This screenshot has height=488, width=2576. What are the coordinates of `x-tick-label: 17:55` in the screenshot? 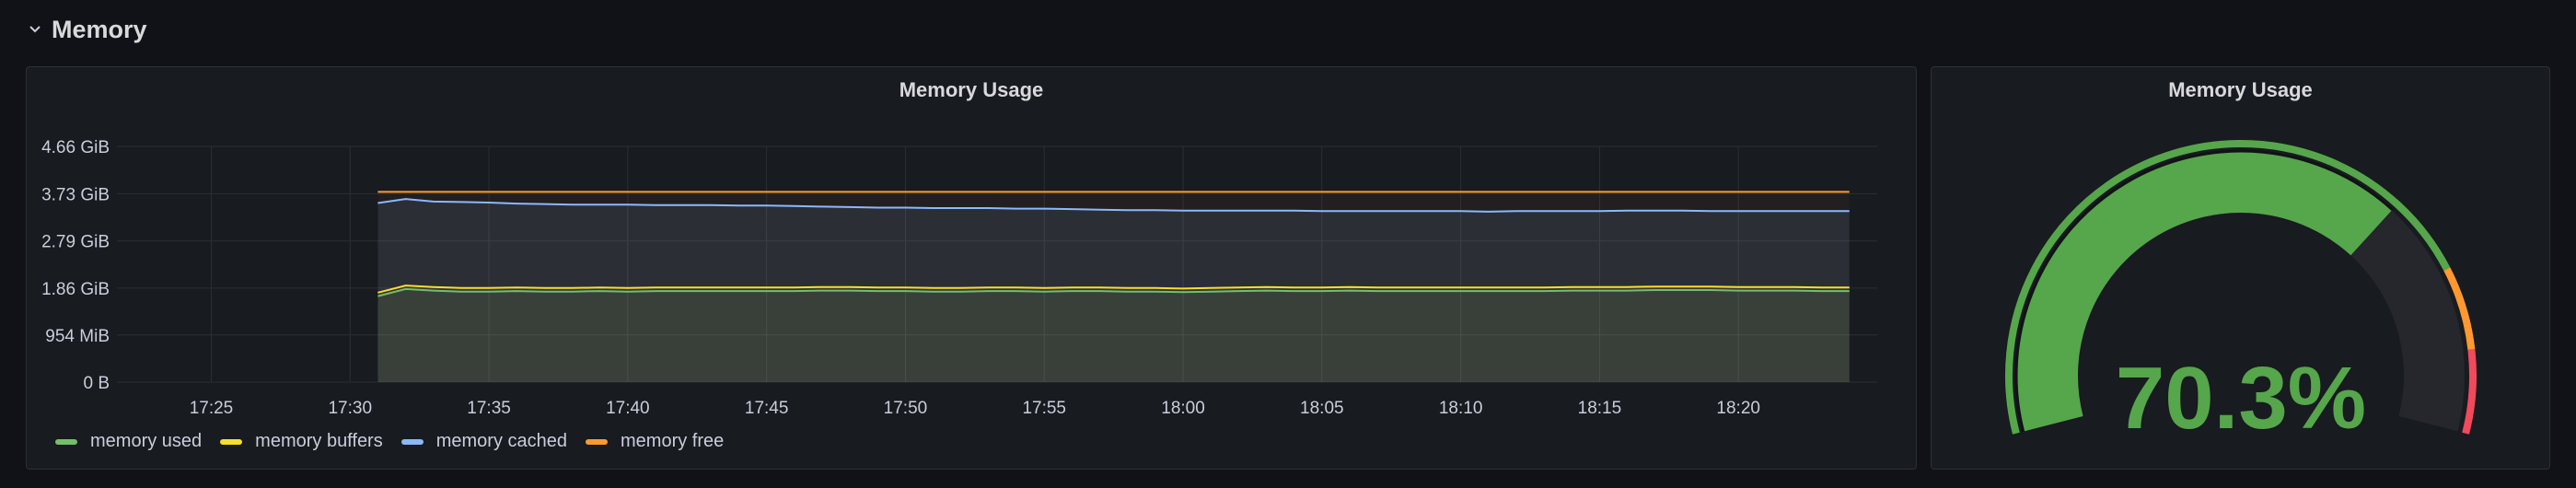 It's located at (1044, 408).